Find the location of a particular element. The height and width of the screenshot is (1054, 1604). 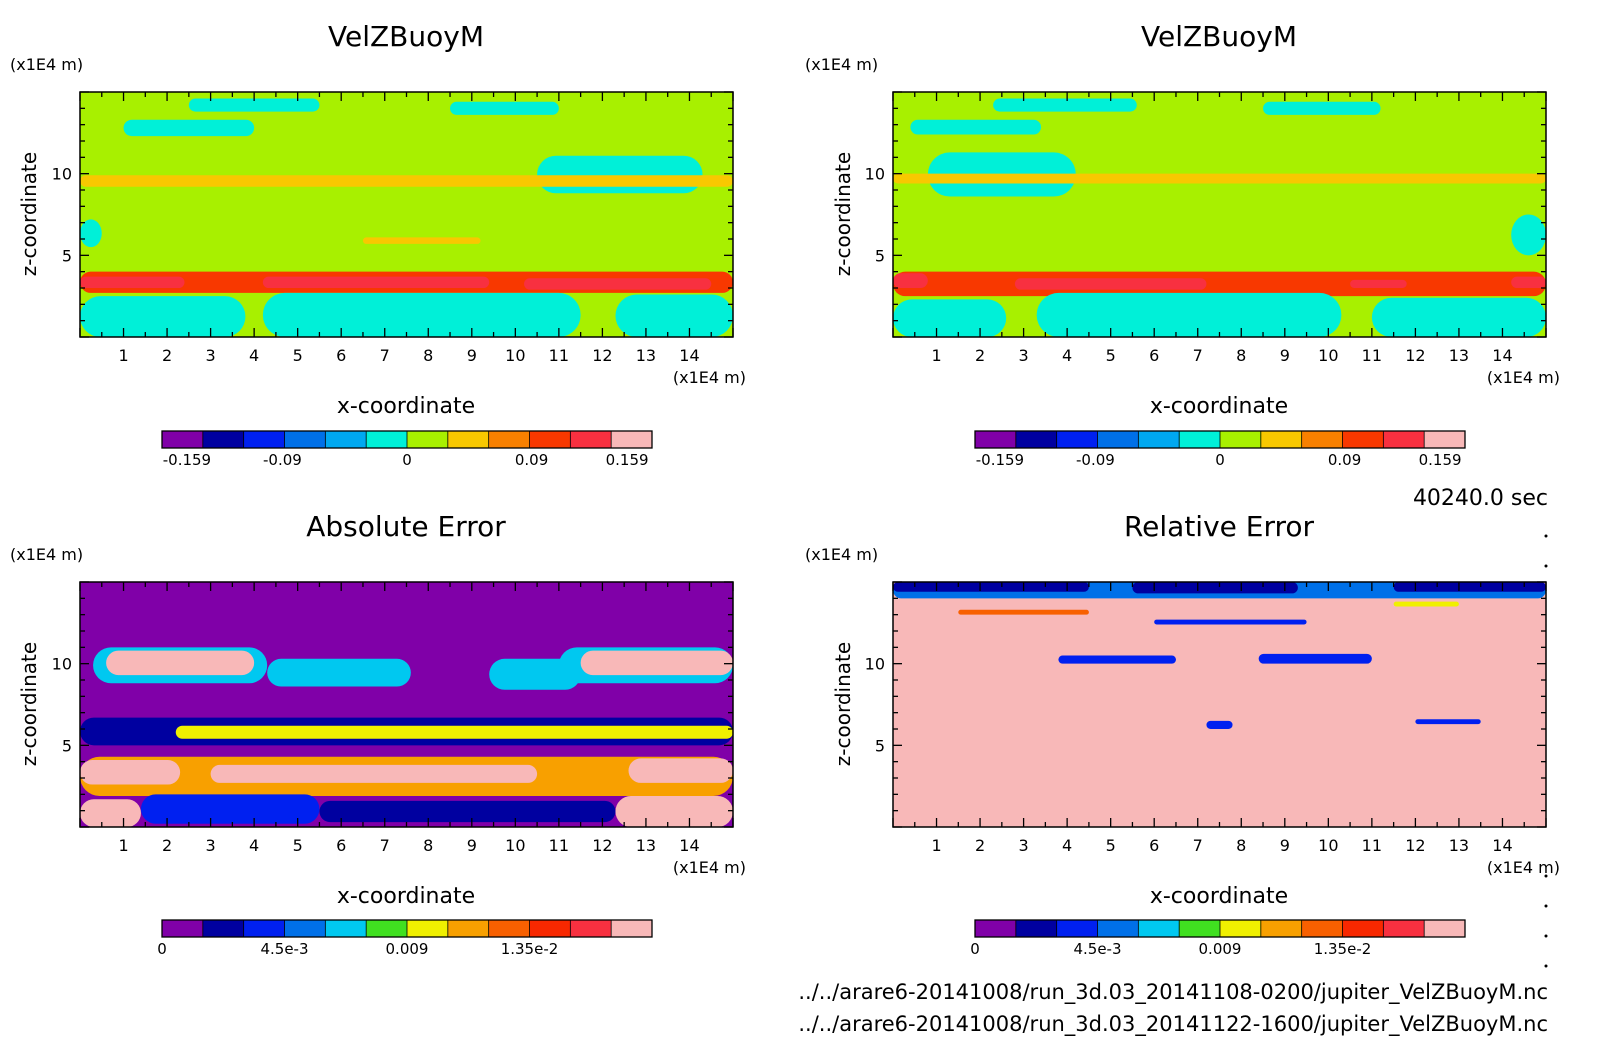

x-tick-label: 9 is located at coordinates (472, 355).